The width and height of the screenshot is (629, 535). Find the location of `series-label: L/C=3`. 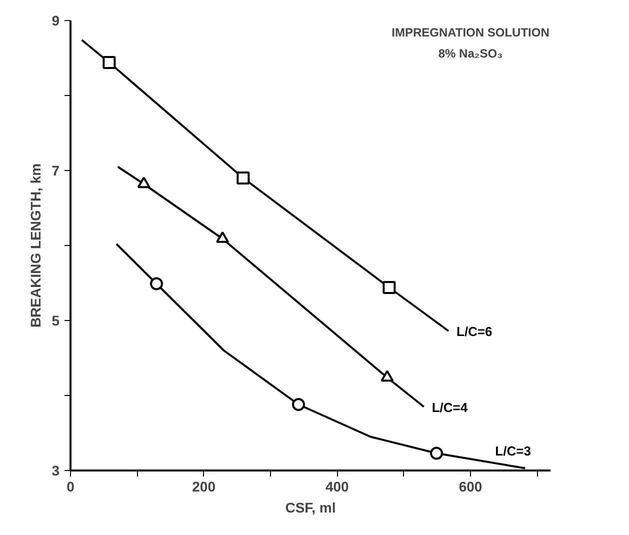

series-label: L/C=3 is located at coordinates (513, 450).